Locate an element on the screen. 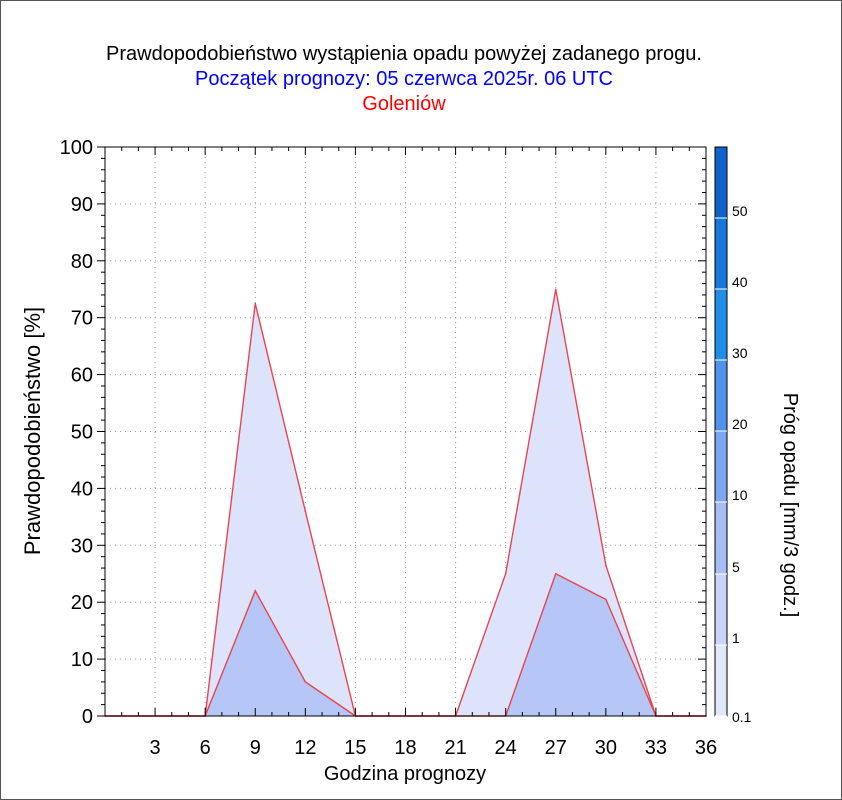  y-tick-label: 100 is located at coordinates (76, 148).